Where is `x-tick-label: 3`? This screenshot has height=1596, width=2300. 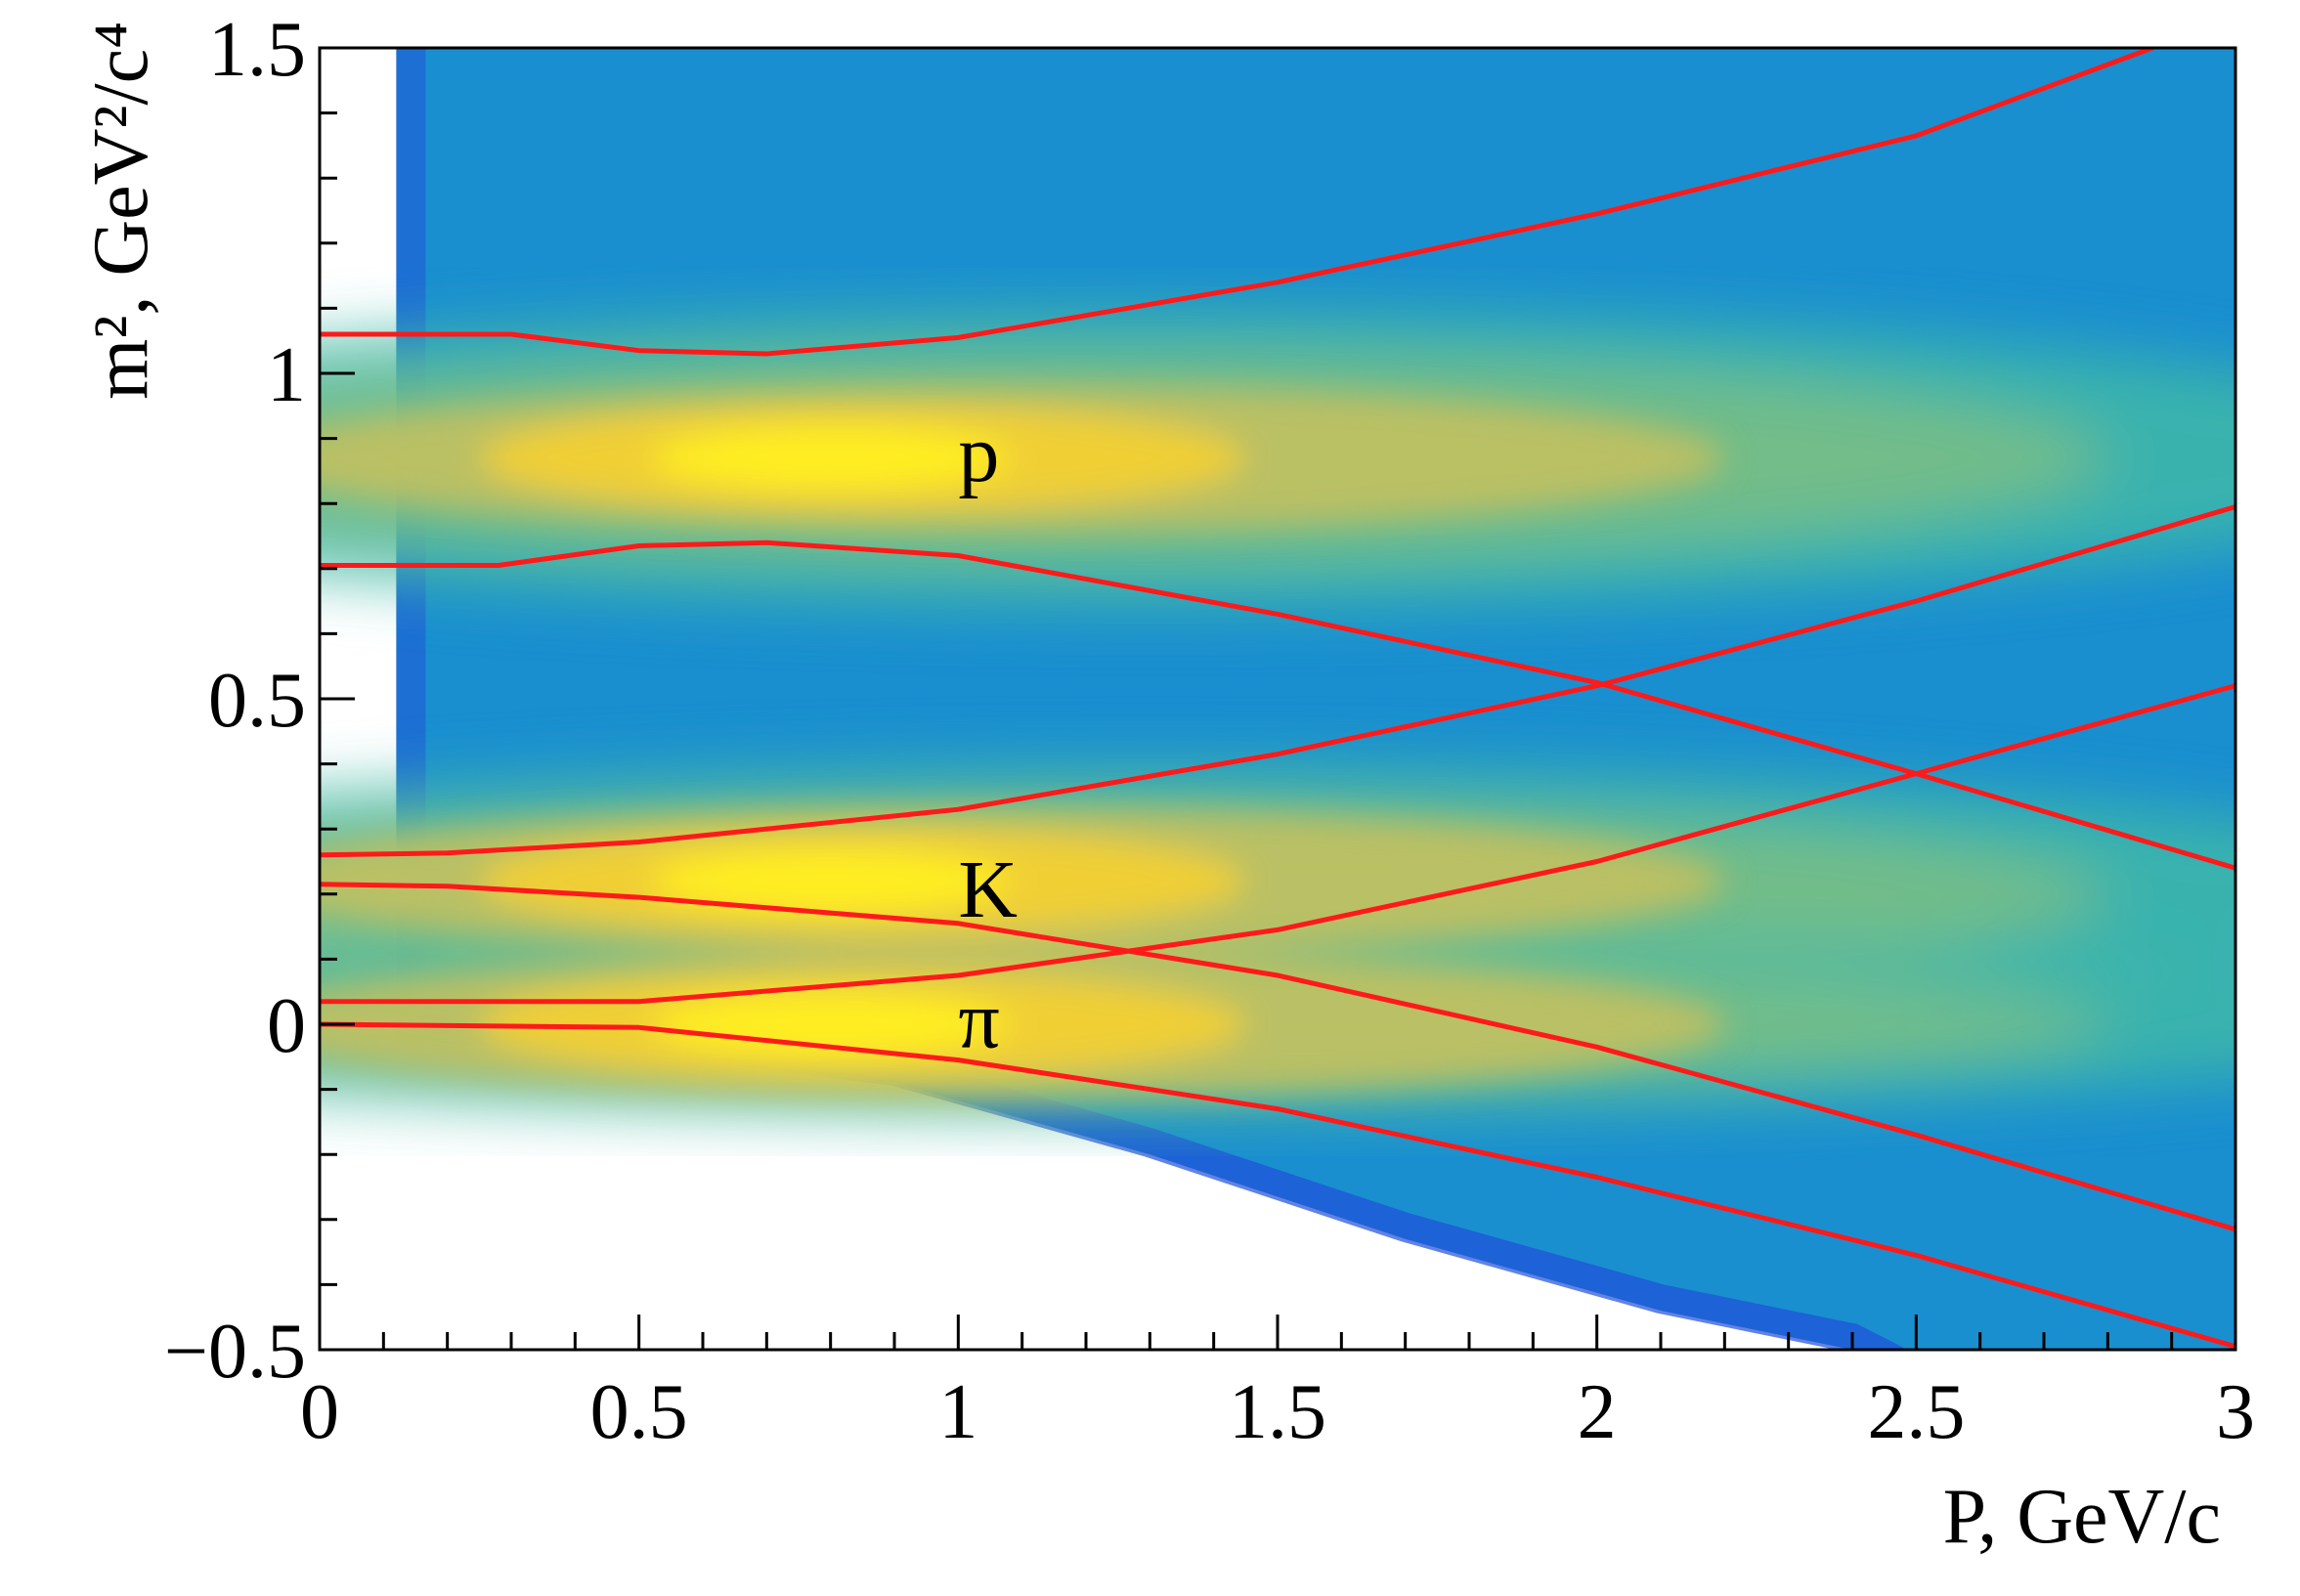 x-tick-label: 3 is located at coordinates (2235, 1412).